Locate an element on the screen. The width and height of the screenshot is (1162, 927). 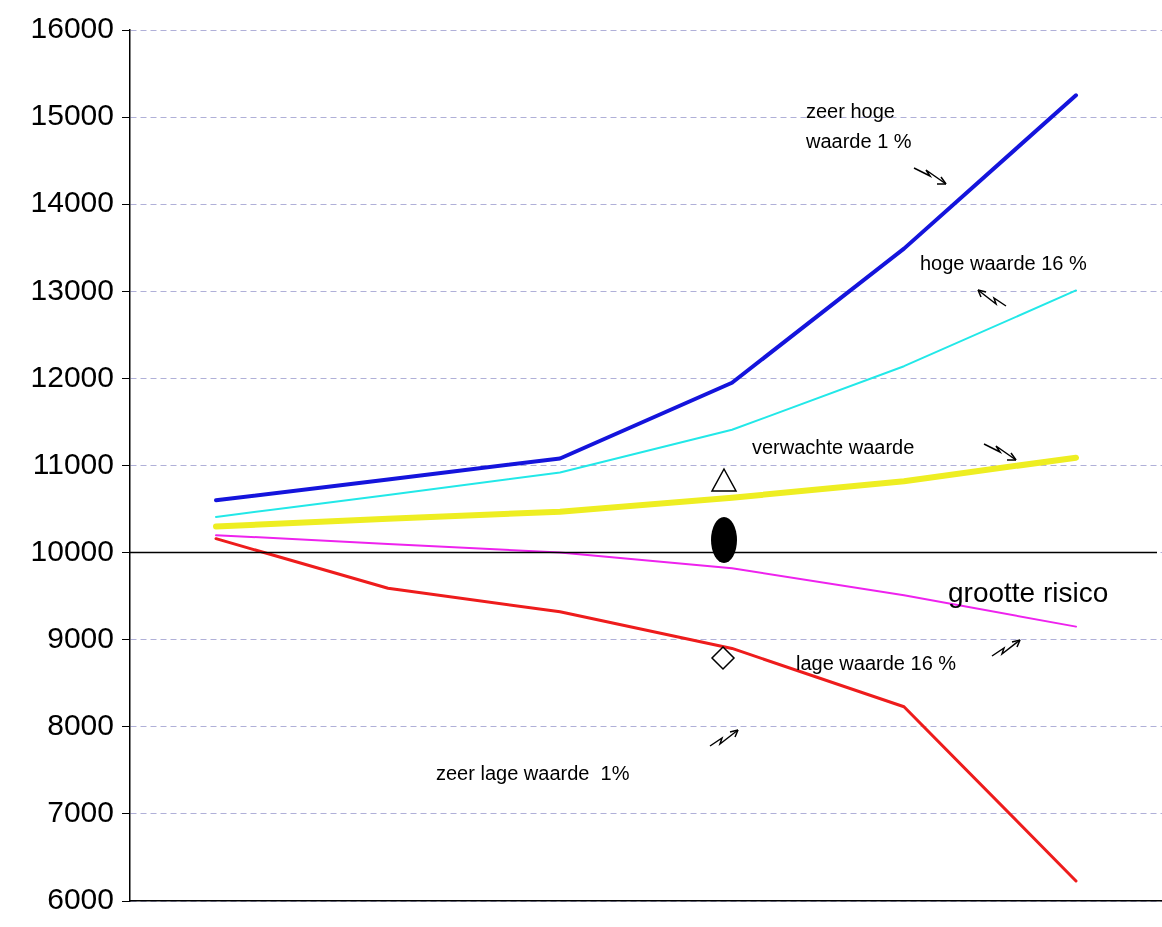
y-tick-label: 12000 is located at coordinates (72, 376).